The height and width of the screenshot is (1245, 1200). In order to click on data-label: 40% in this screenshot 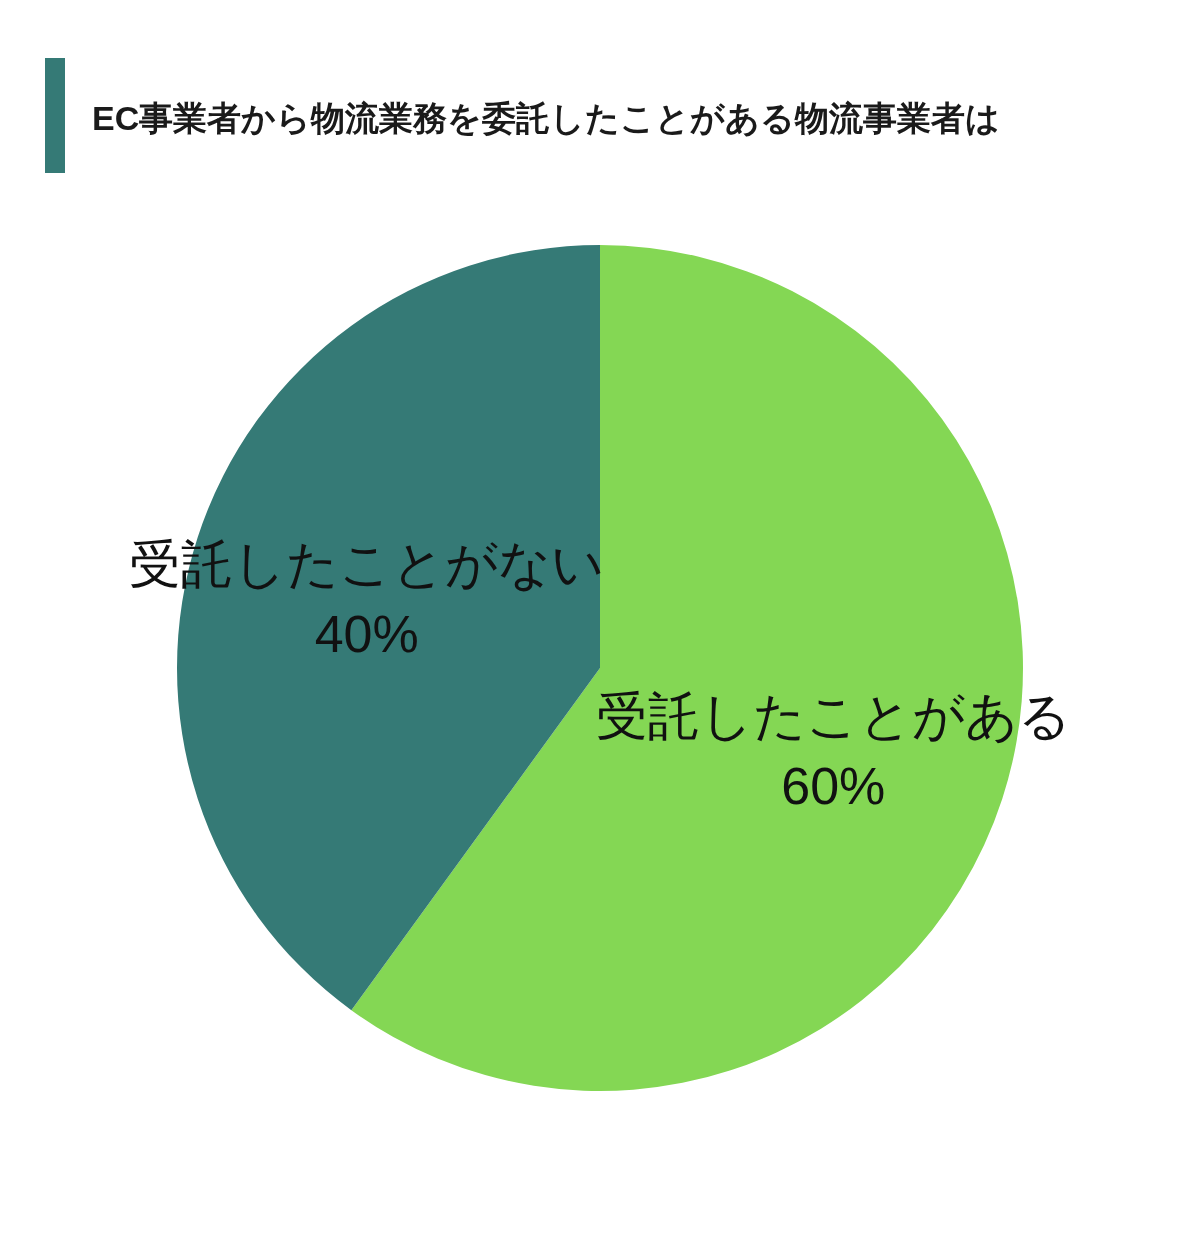, I will do `click(366, 634)`.